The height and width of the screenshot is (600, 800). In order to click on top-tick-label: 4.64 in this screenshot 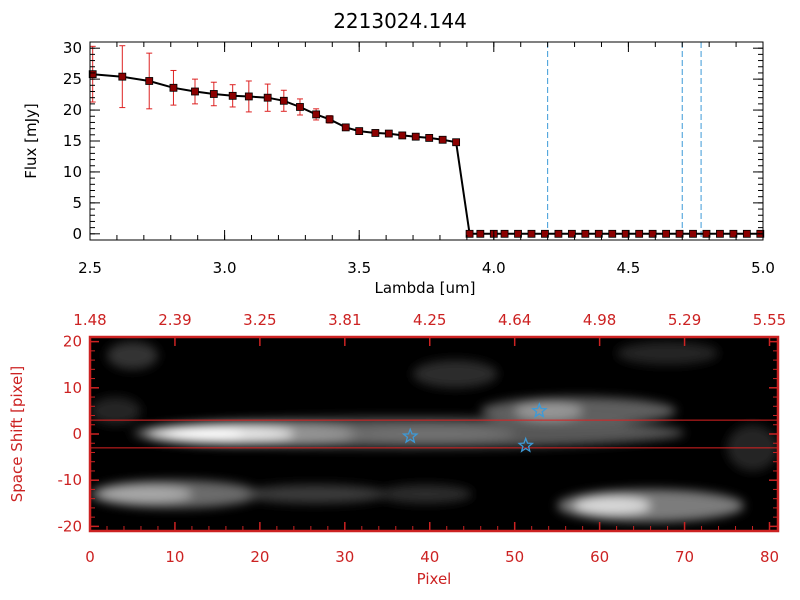, I will do `click(514, 320)`.